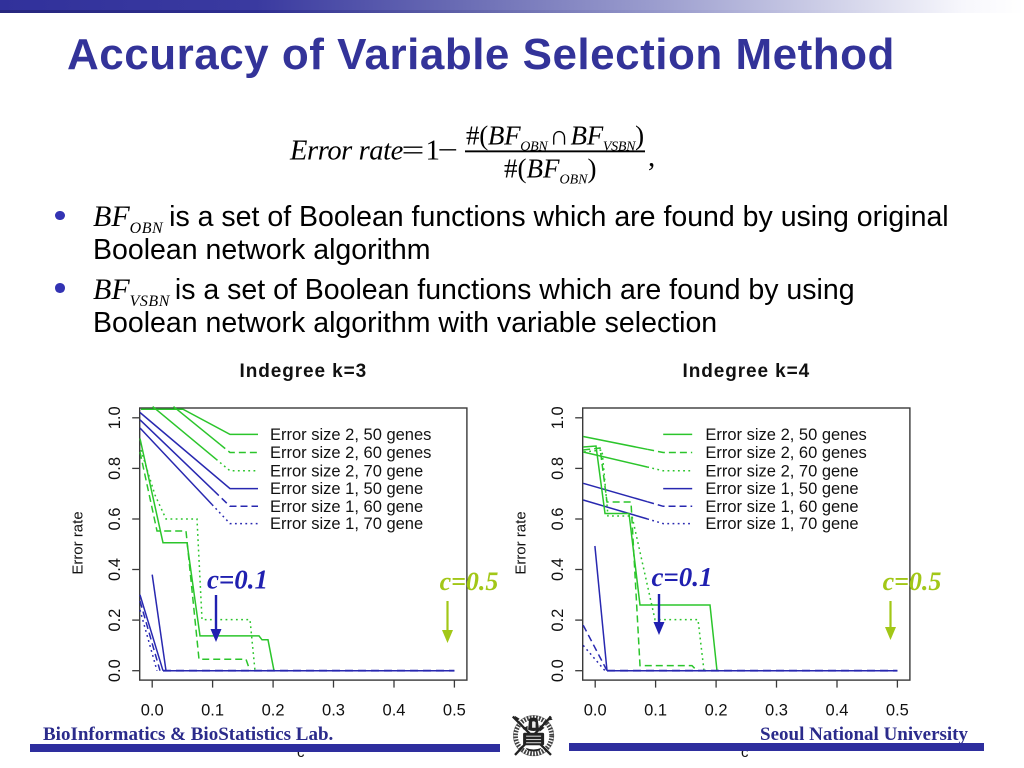 This screenshot has width=1024, height=768. Describe the element at coordinates (747, 371) in the screenshot. I see `svg-text: Indegree k=4` at that location.